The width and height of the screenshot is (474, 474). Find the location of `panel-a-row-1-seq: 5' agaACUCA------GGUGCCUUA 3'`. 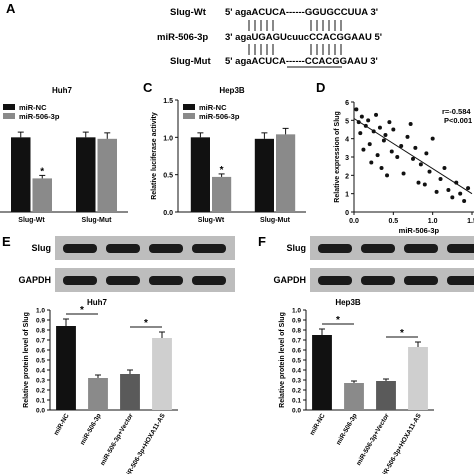

panel-a-row-1-seq: 5' agaACUCA------GGUGCCUUA 3' is located at coordinates (301, 12).